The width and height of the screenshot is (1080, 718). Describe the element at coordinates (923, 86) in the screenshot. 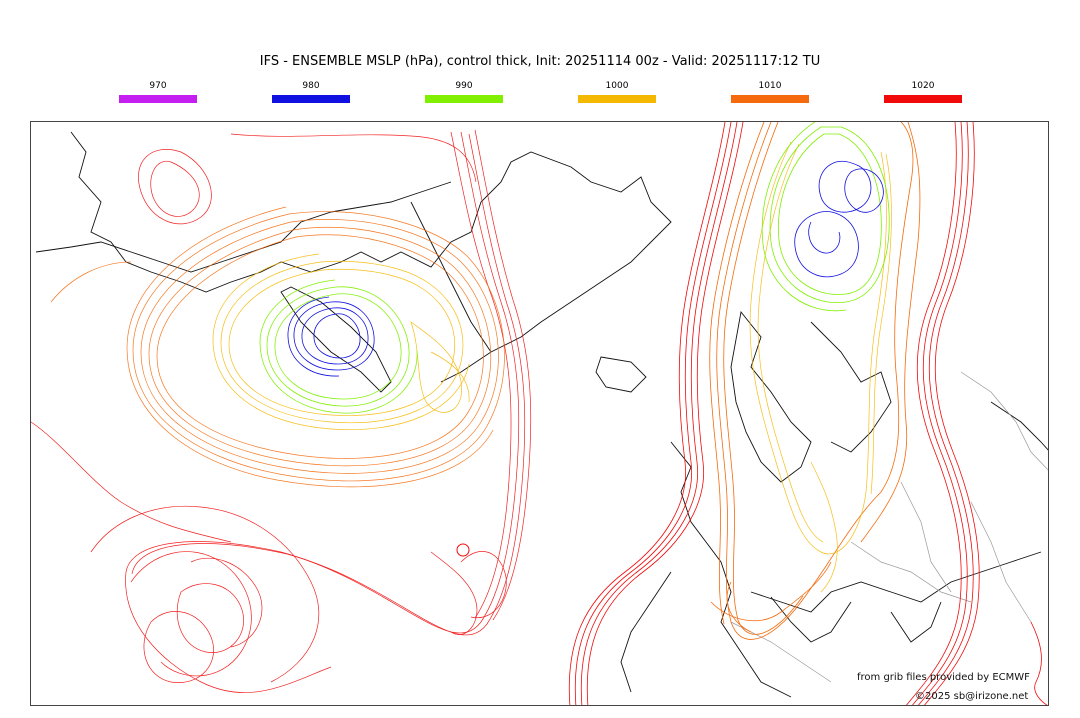

I see `legend-label: 1020` at that location.